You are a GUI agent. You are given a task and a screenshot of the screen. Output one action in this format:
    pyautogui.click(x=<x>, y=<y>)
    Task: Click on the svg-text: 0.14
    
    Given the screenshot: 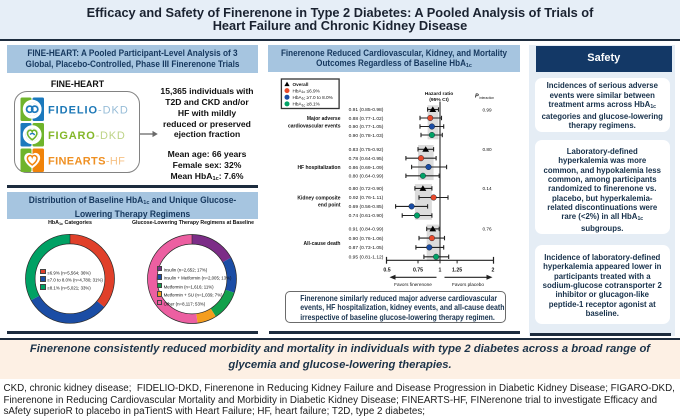 What is the action you would take?
    pyautogui.click(x=487, y=188)
    